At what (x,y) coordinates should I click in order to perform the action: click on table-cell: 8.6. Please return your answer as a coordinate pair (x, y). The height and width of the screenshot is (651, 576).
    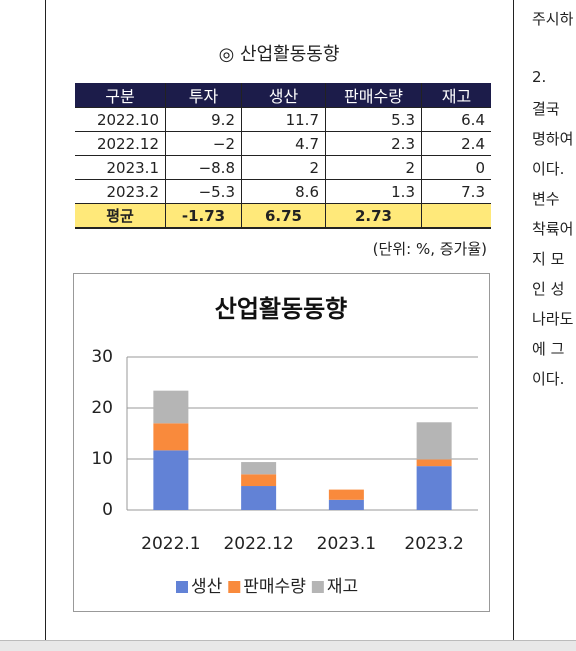
    Looking at the image, I should click on (283, 191).